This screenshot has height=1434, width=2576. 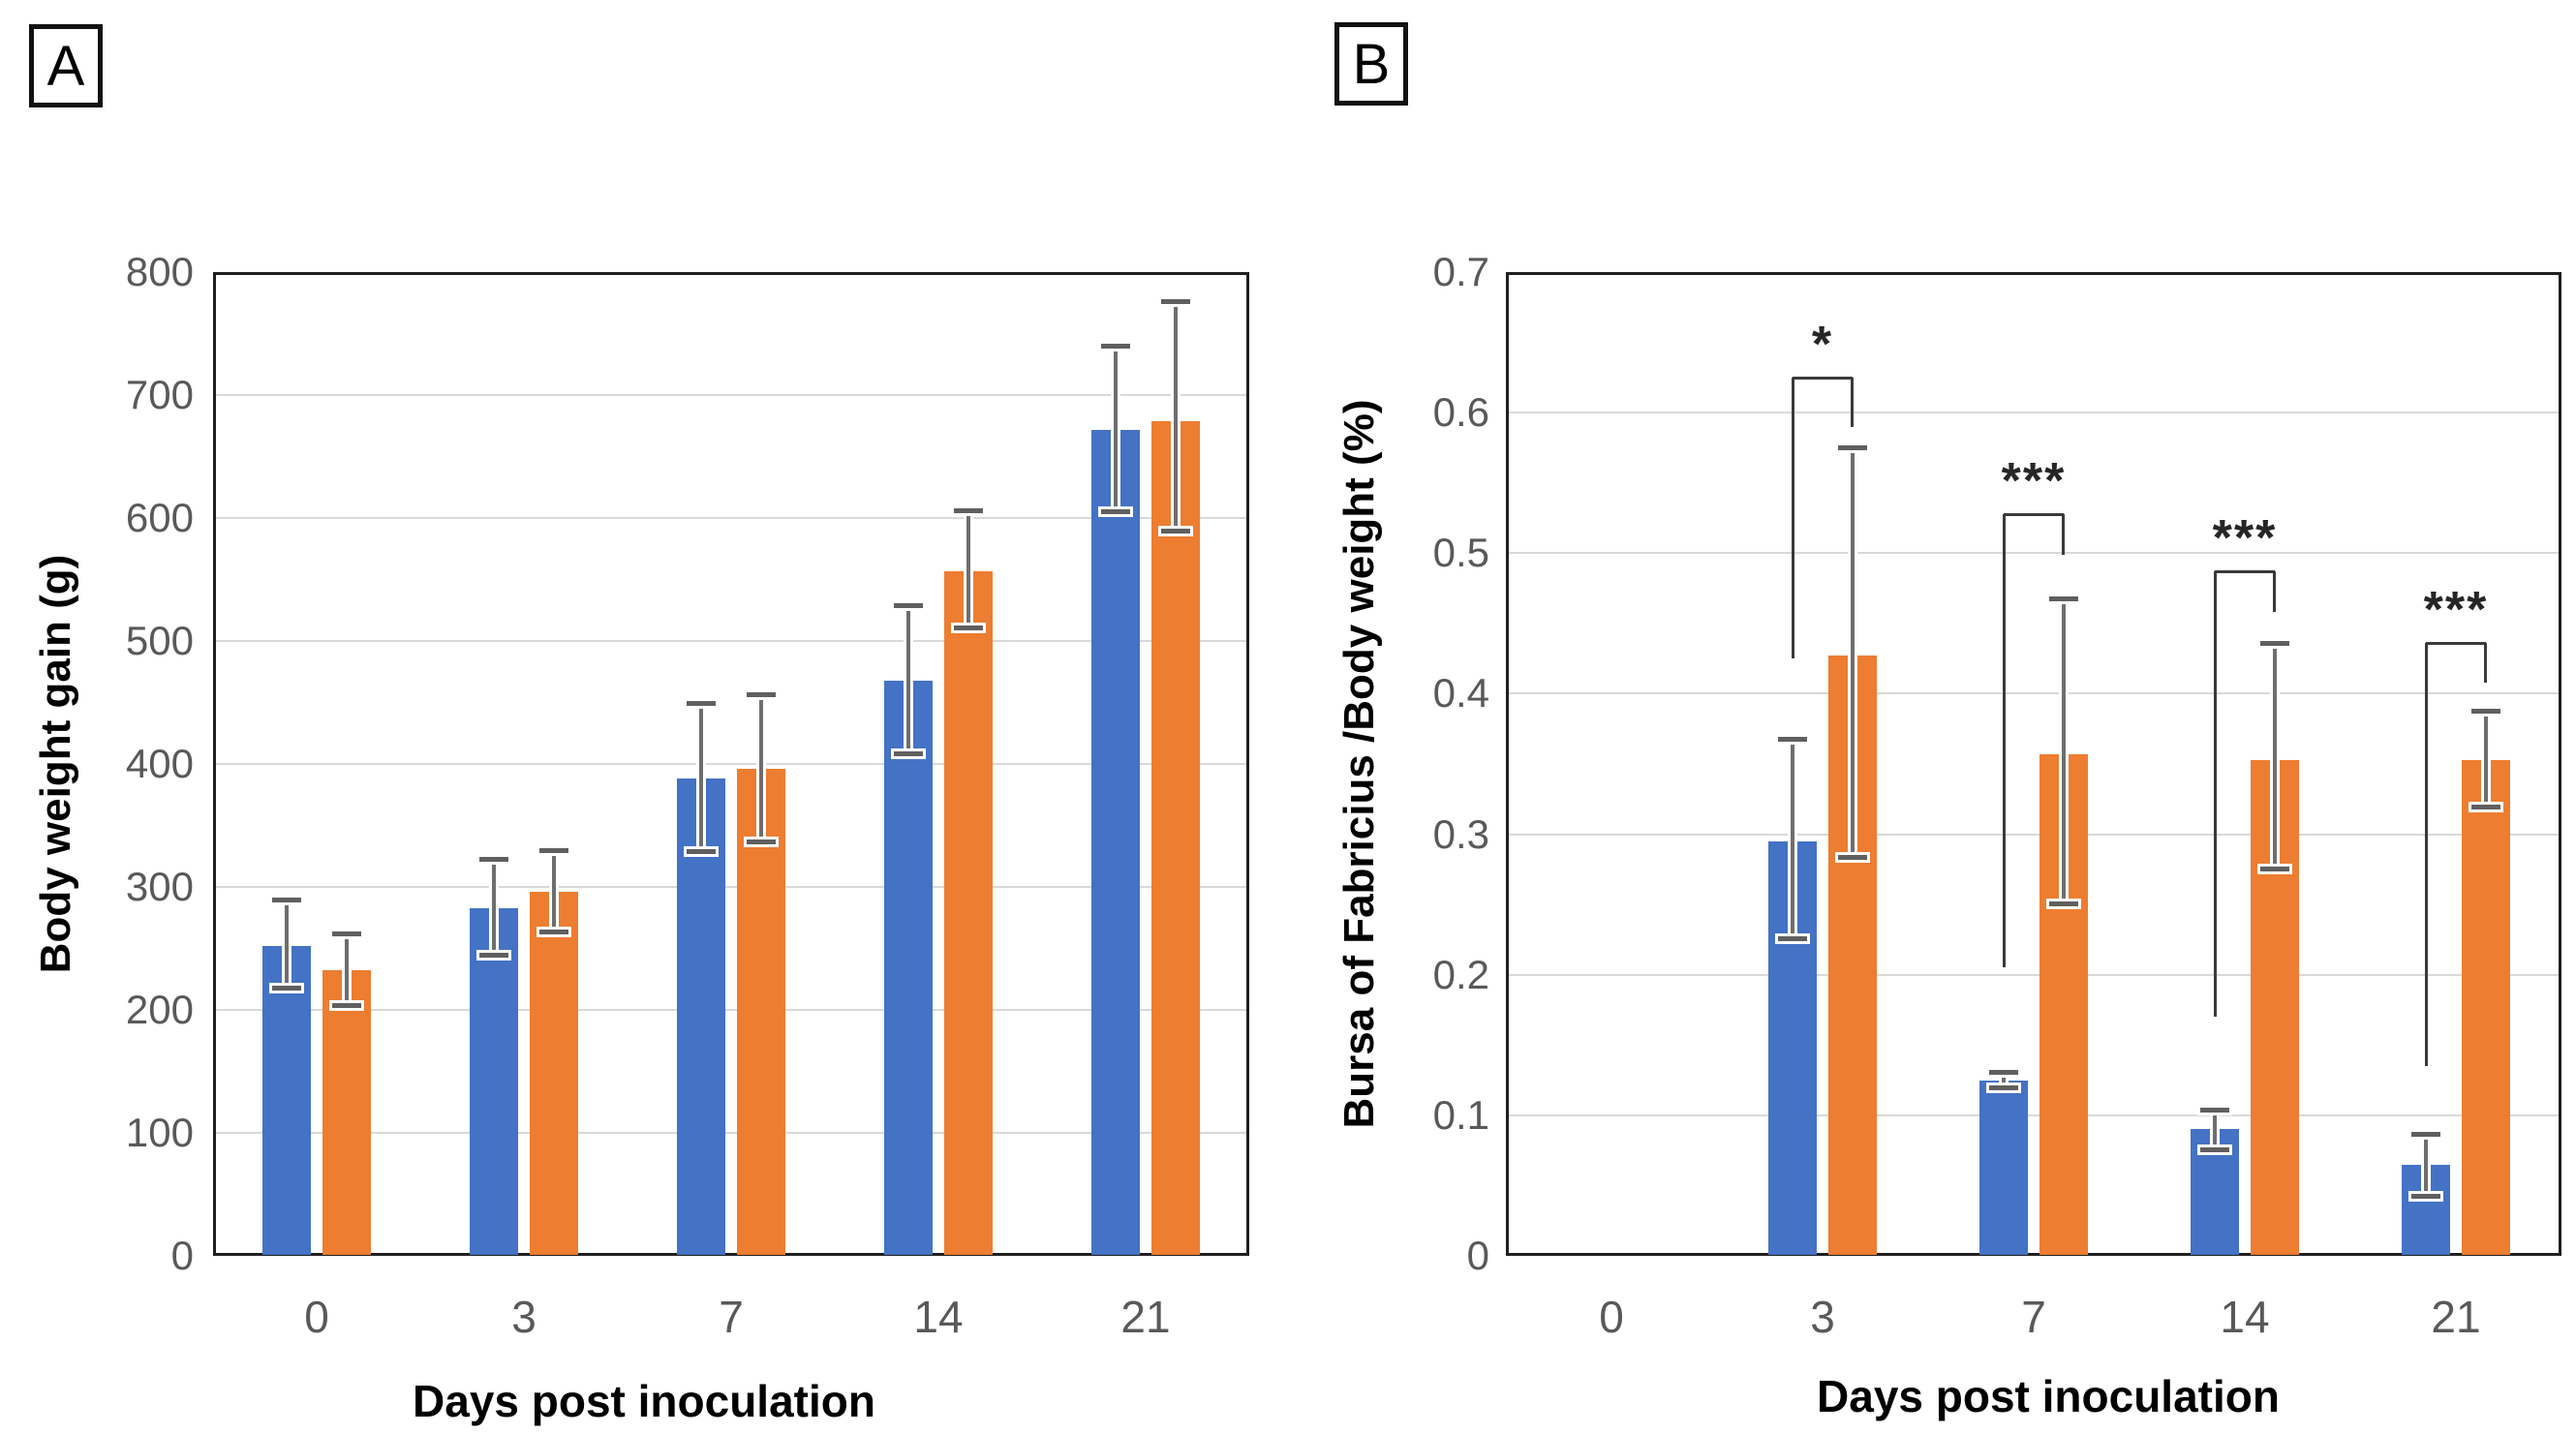 I want to click on x-tick-label: 3, so click(x=1822, y=1317).